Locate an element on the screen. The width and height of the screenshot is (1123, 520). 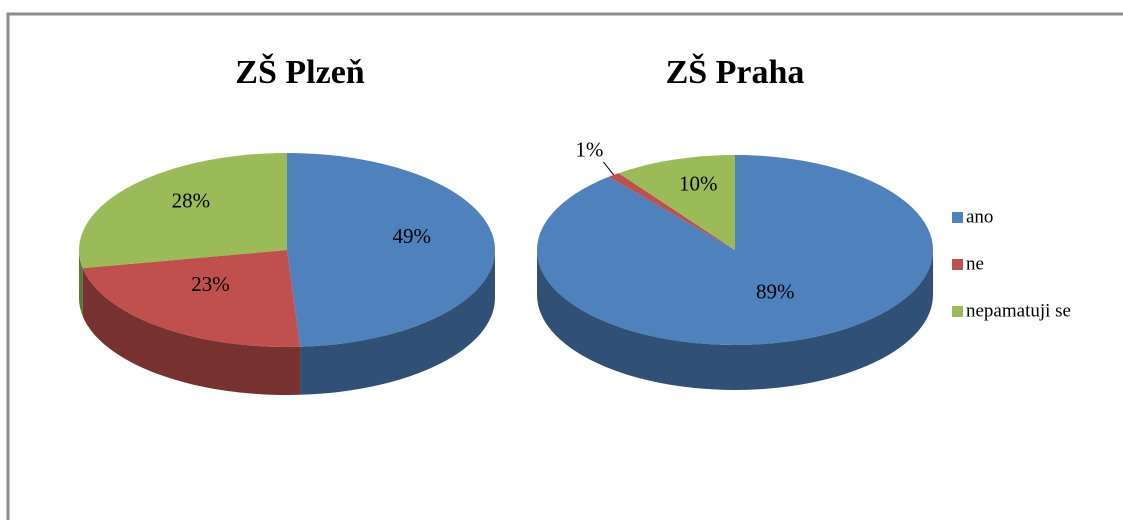
legend-label: nepamatuji se is located at coordinates (1018, 310).